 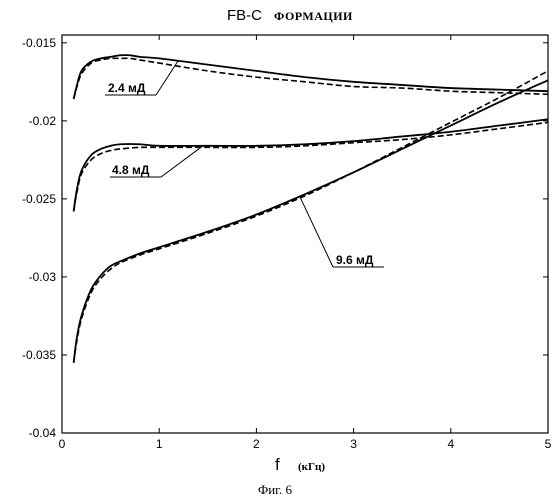 What do you see at coordinates (548, 444) in the screenshot?
I see `x-tick-label: 5` at bounding box center [548, 444].